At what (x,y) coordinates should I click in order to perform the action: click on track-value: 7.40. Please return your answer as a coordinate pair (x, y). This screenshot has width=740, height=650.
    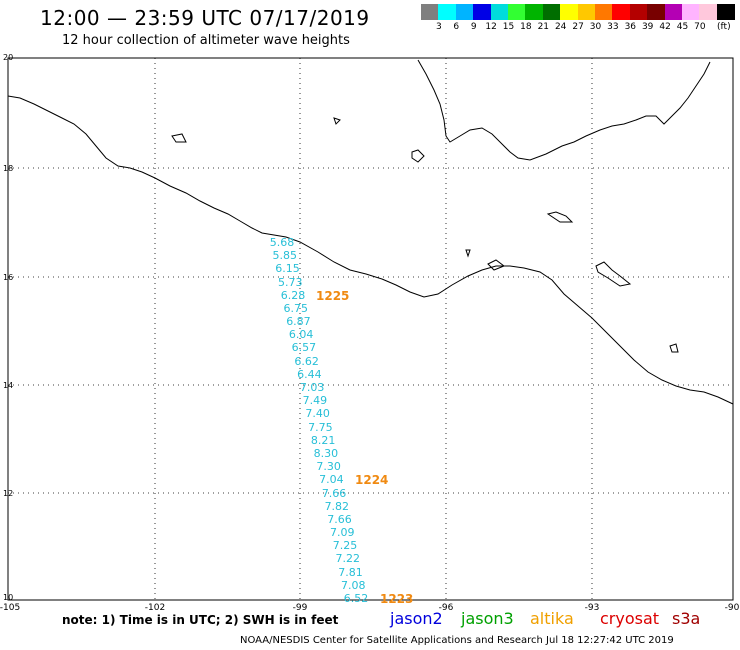
    Looking at the image, I should click on (317, 414).